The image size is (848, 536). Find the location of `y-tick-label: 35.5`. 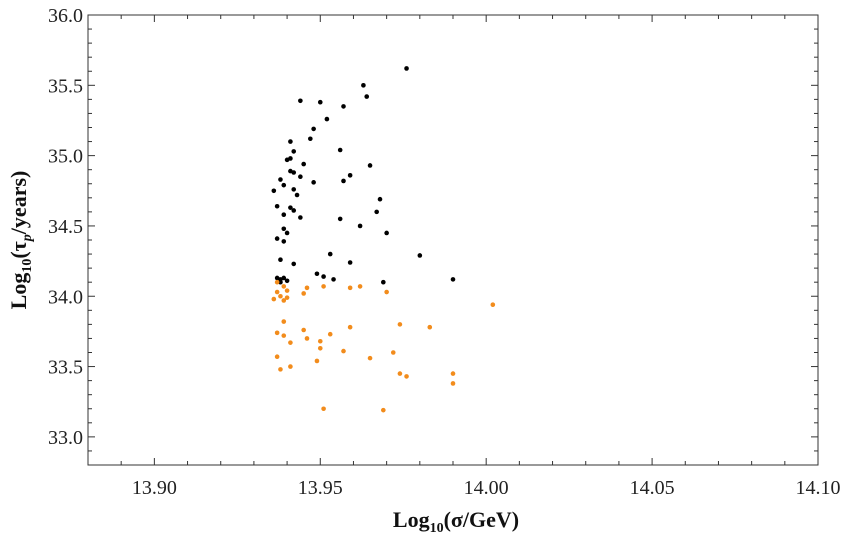

y-tick-label: 35.5 is located at coordinates (65, 86).